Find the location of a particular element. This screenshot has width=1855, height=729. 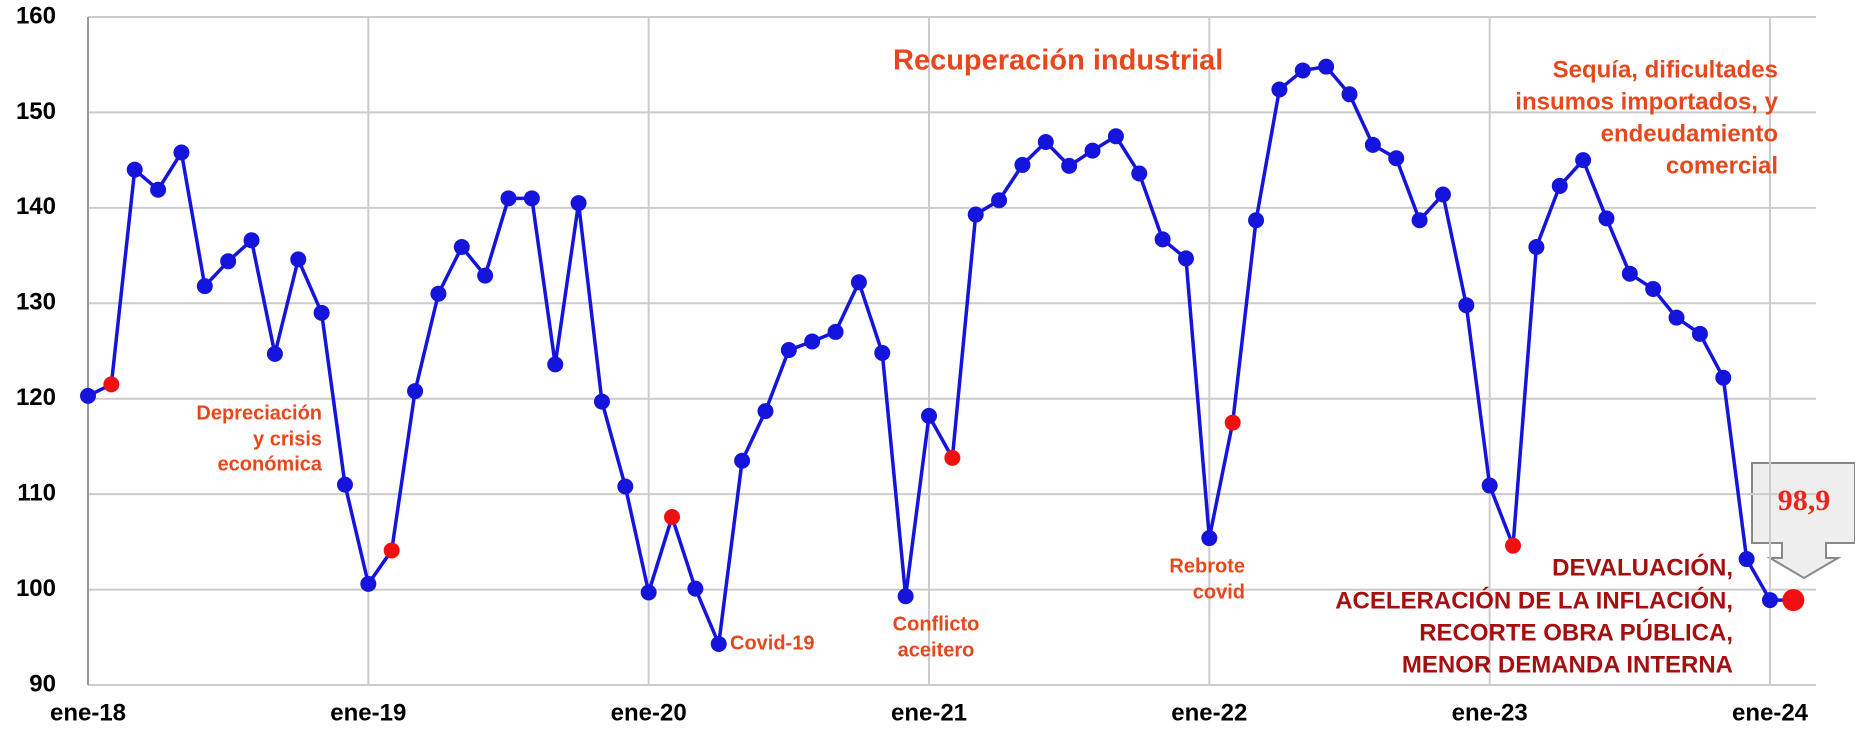

y-tick-label: 100 is located at coordinates (36, 588).